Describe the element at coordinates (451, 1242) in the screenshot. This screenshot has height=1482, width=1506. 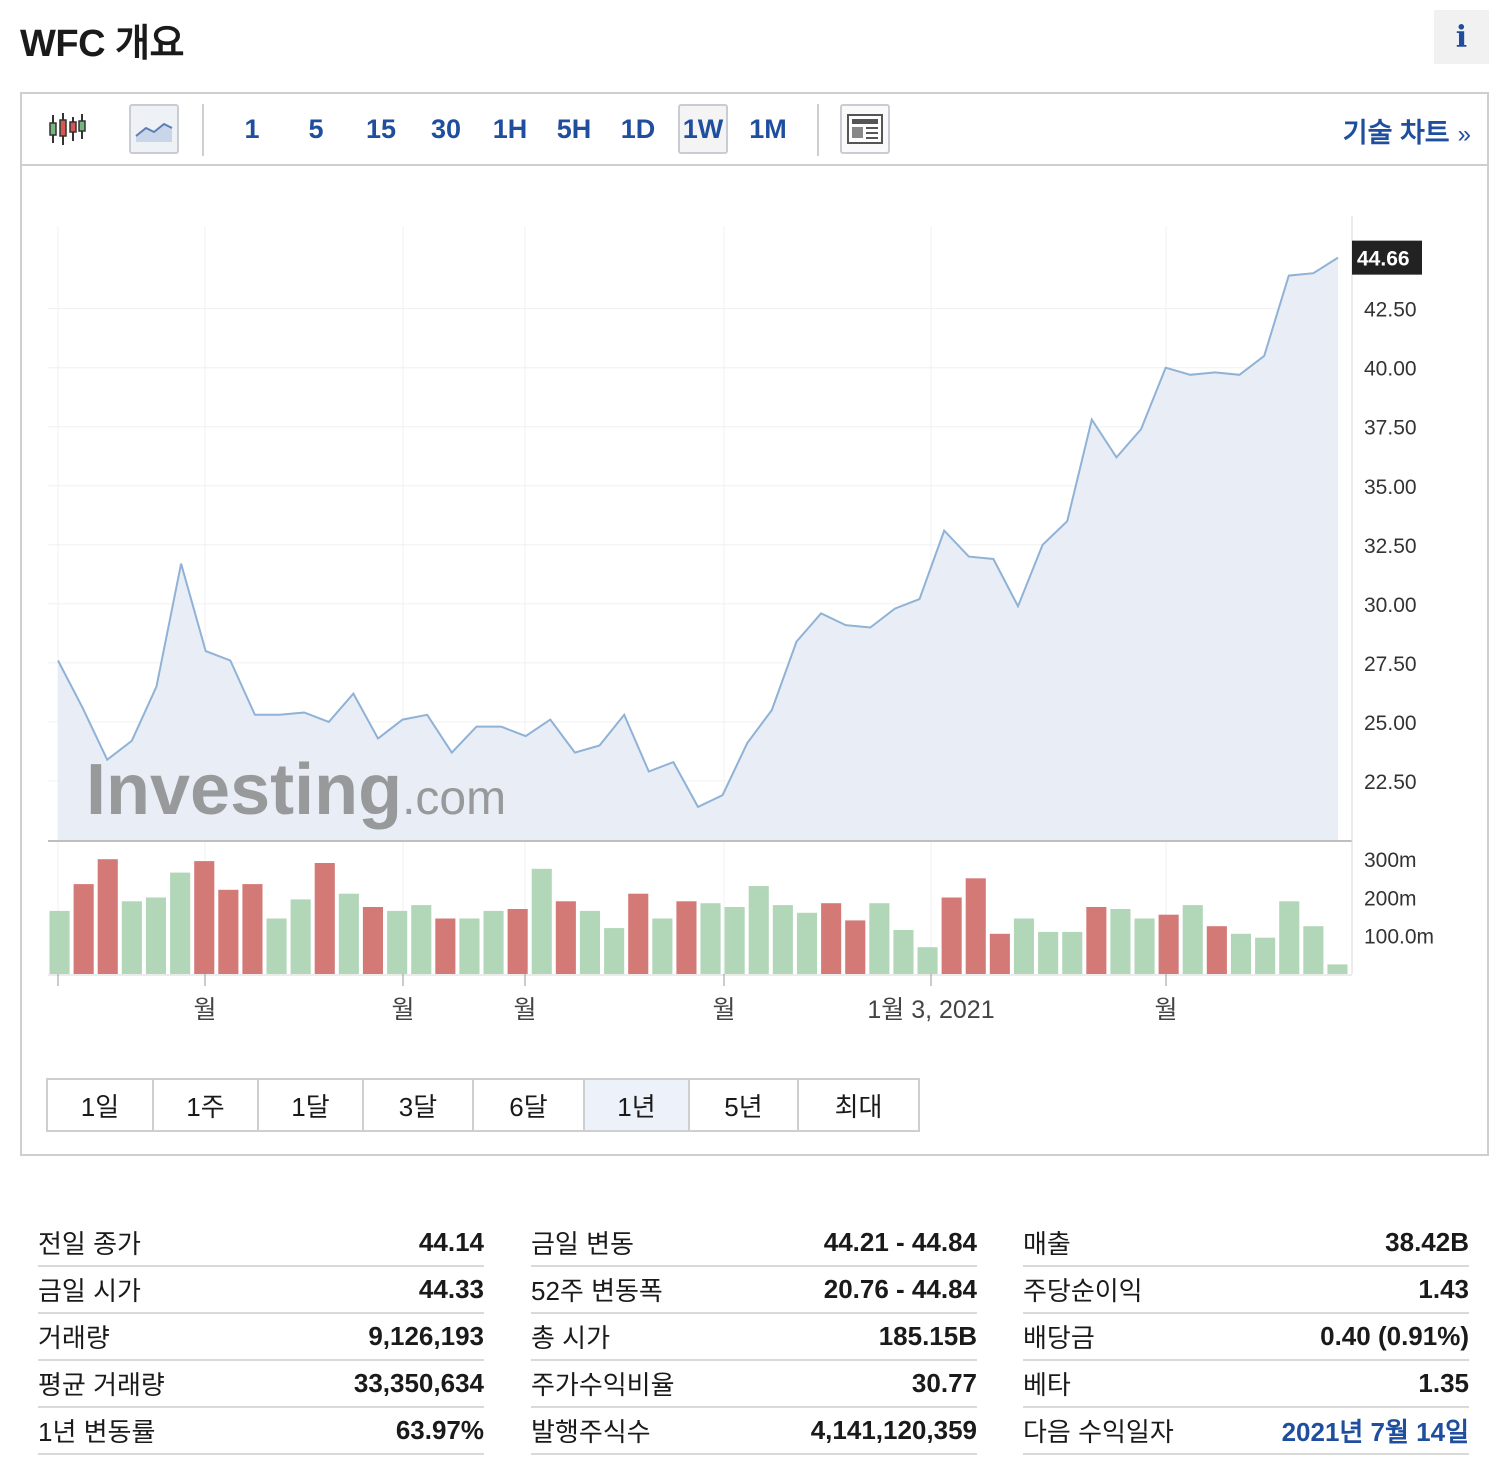
I see `stat-value: 44.14` at that location.